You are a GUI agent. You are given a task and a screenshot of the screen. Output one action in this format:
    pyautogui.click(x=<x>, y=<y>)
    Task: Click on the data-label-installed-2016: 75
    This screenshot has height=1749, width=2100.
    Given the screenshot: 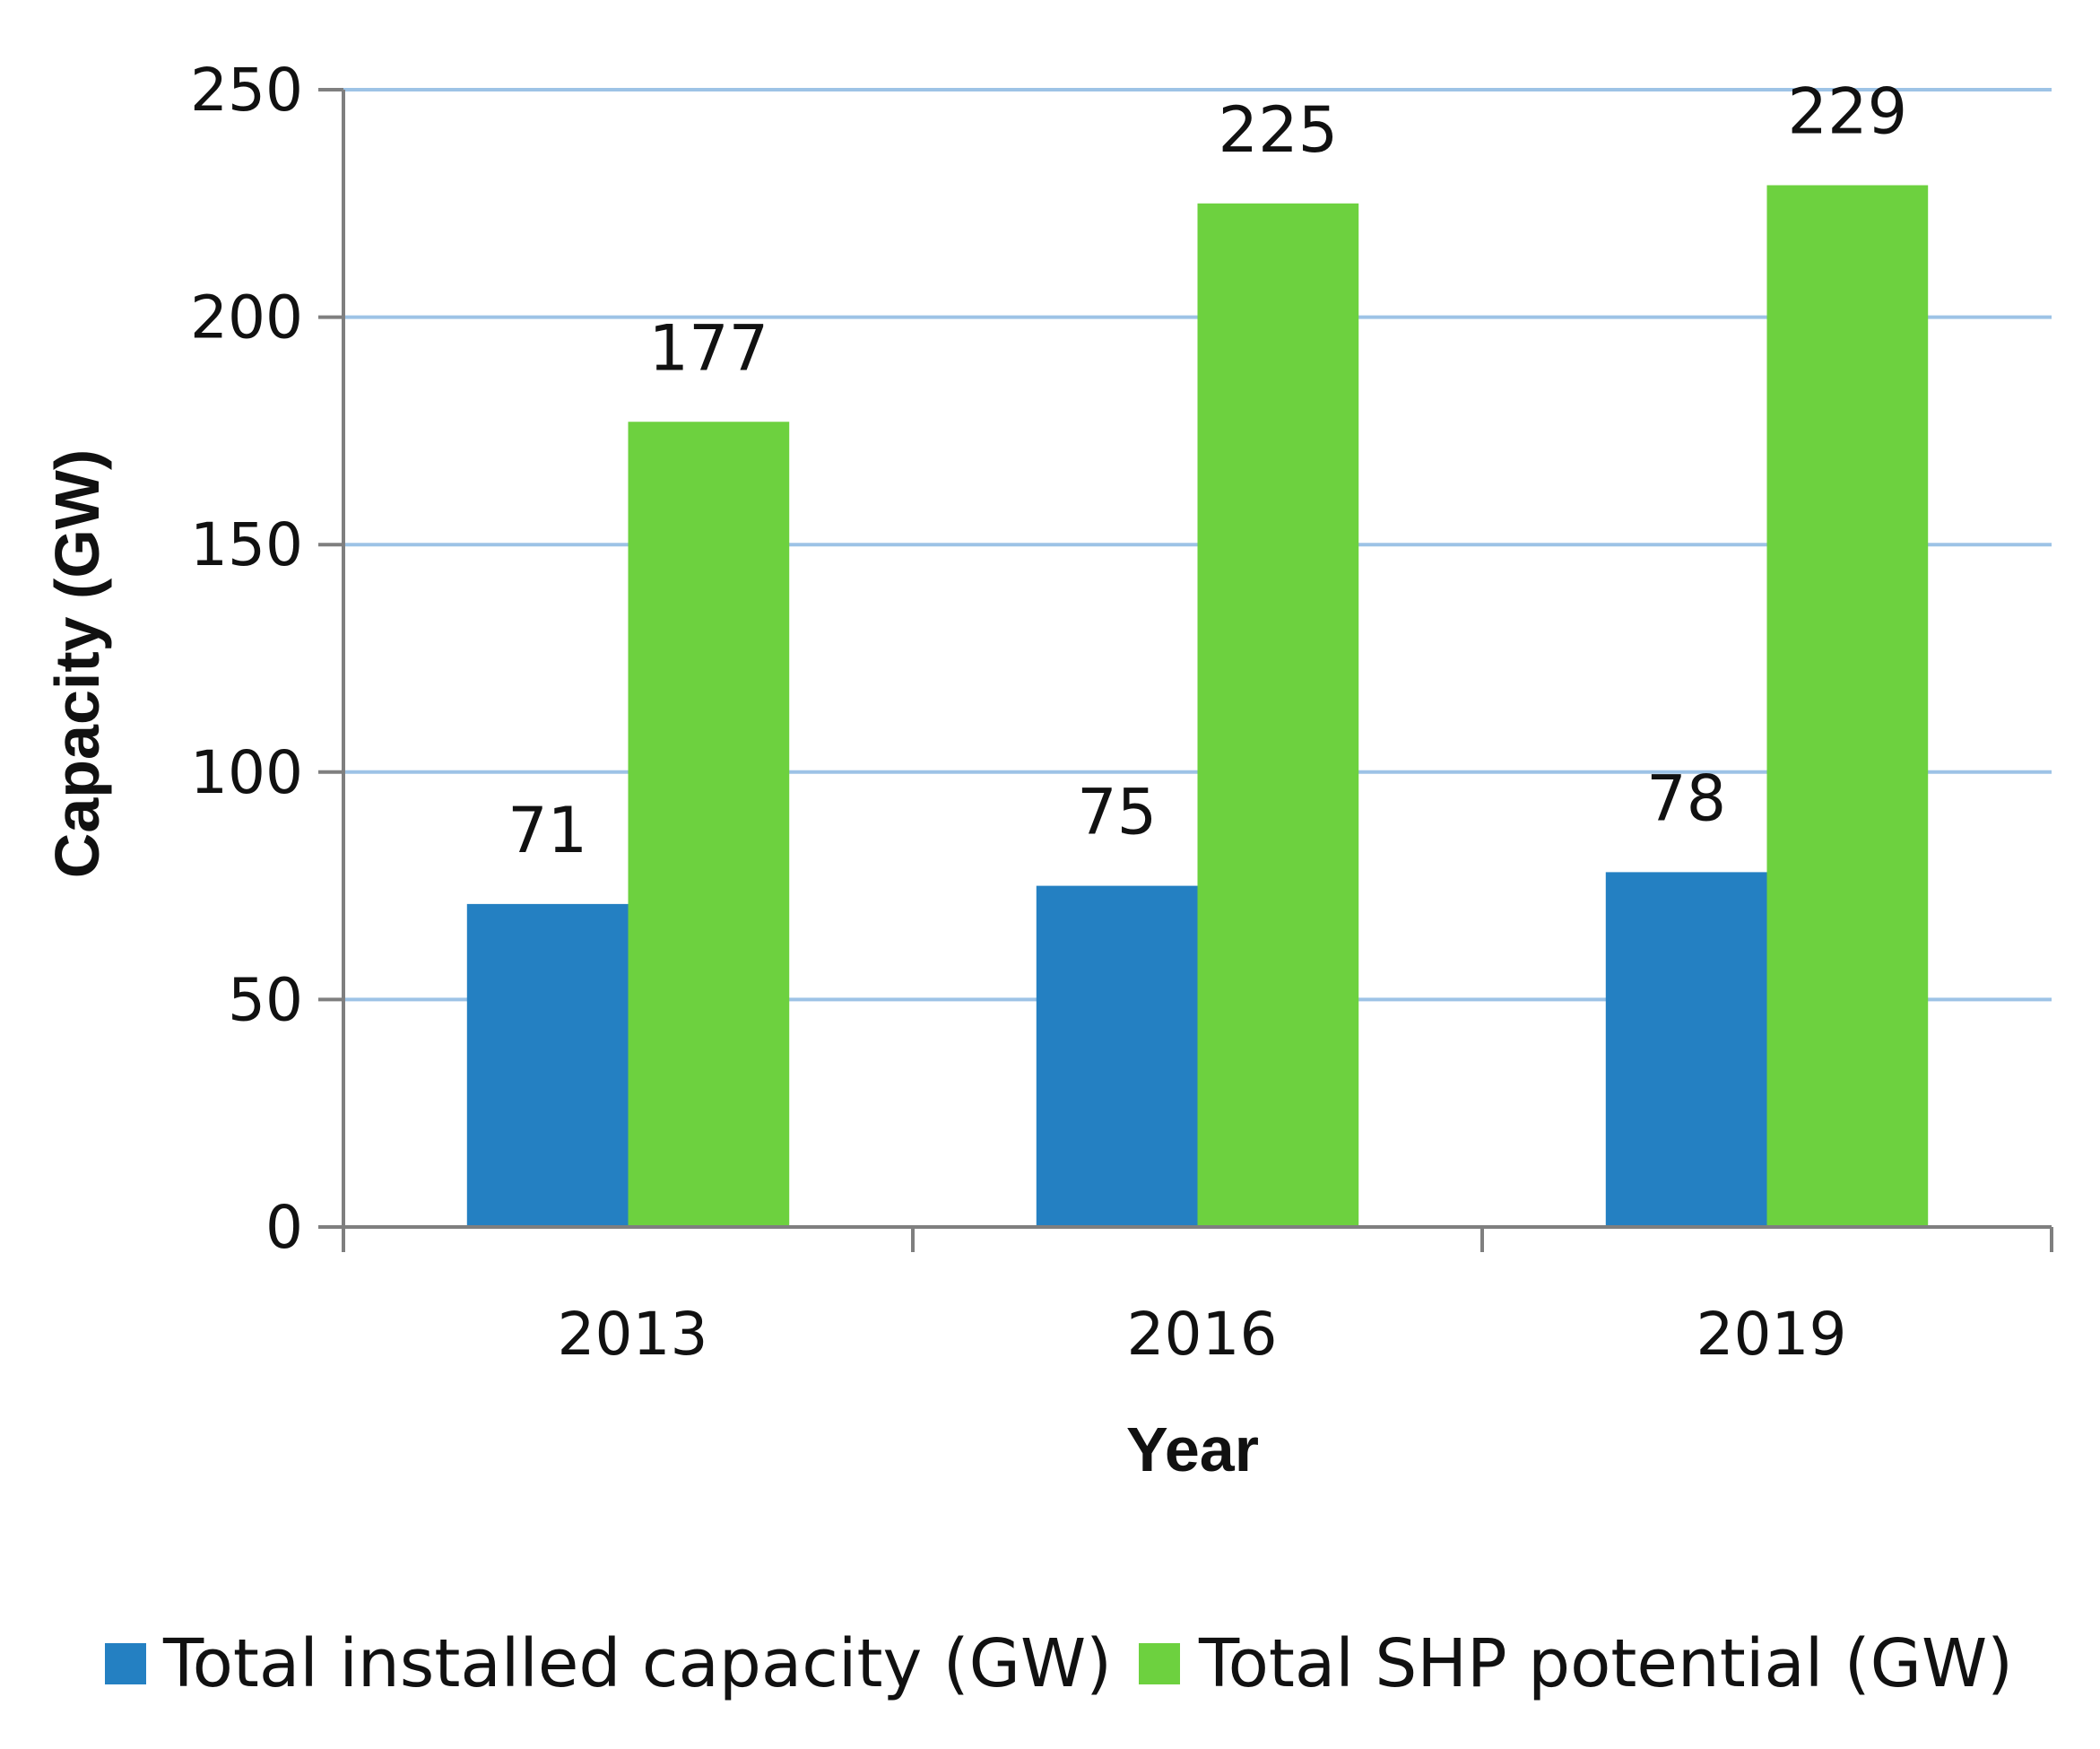 What is the action you would take?
    pyautogui.click(x=1117, y=812)
    